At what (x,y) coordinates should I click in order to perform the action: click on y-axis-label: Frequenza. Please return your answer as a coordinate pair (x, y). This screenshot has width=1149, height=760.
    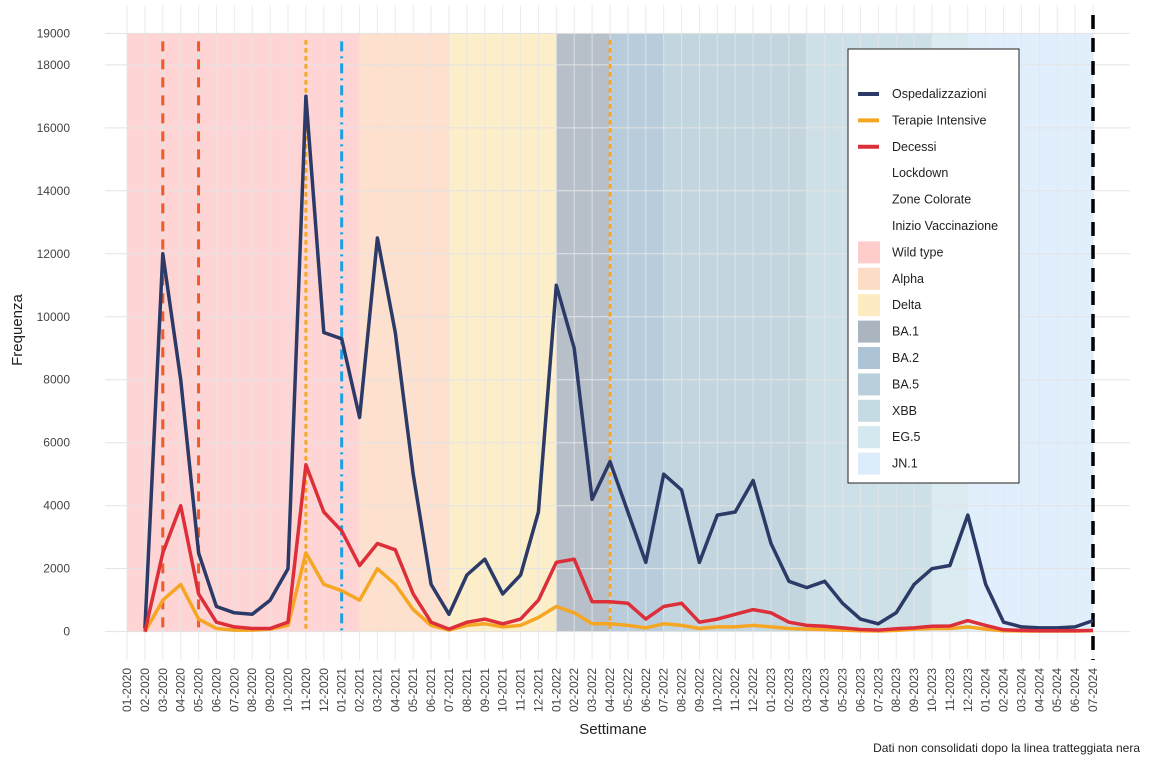
    Looking at the image, I should click on (17, 329).